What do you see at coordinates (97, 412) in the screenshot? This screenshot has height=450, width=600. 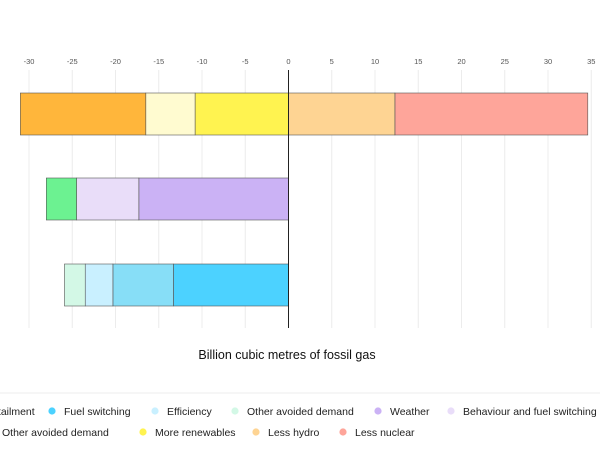 I see `legend-label: Fuel switching` at bounding box center [97, 412].